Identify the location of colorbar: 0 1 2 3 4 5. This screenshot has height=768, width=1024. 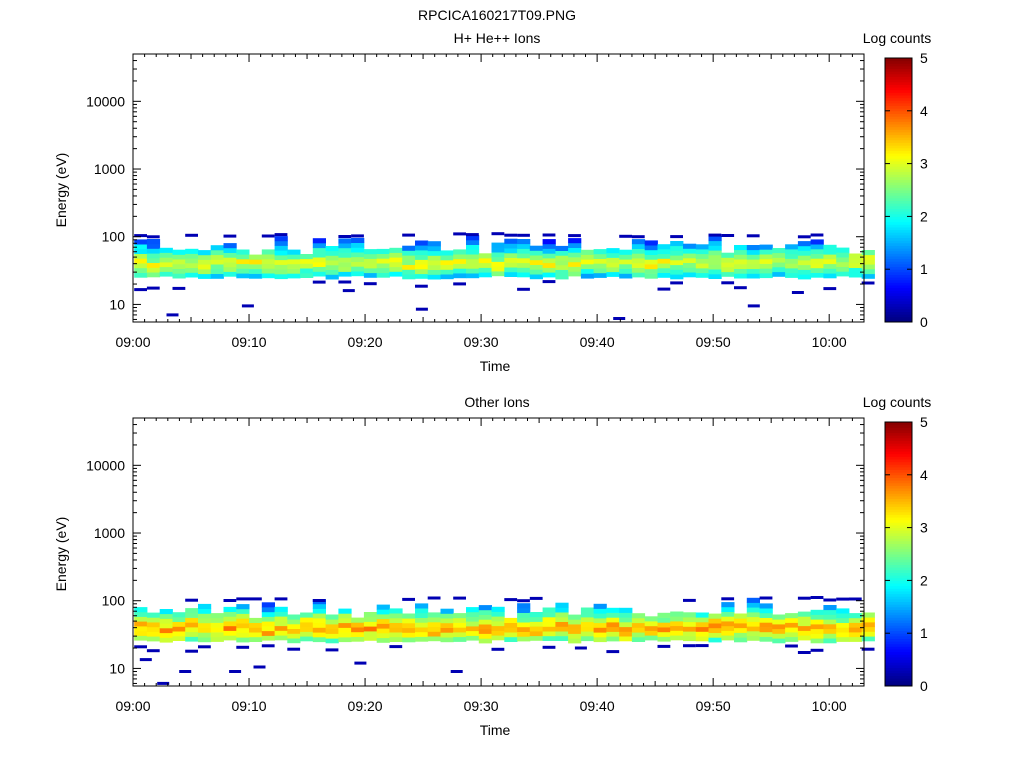
(906, 554).